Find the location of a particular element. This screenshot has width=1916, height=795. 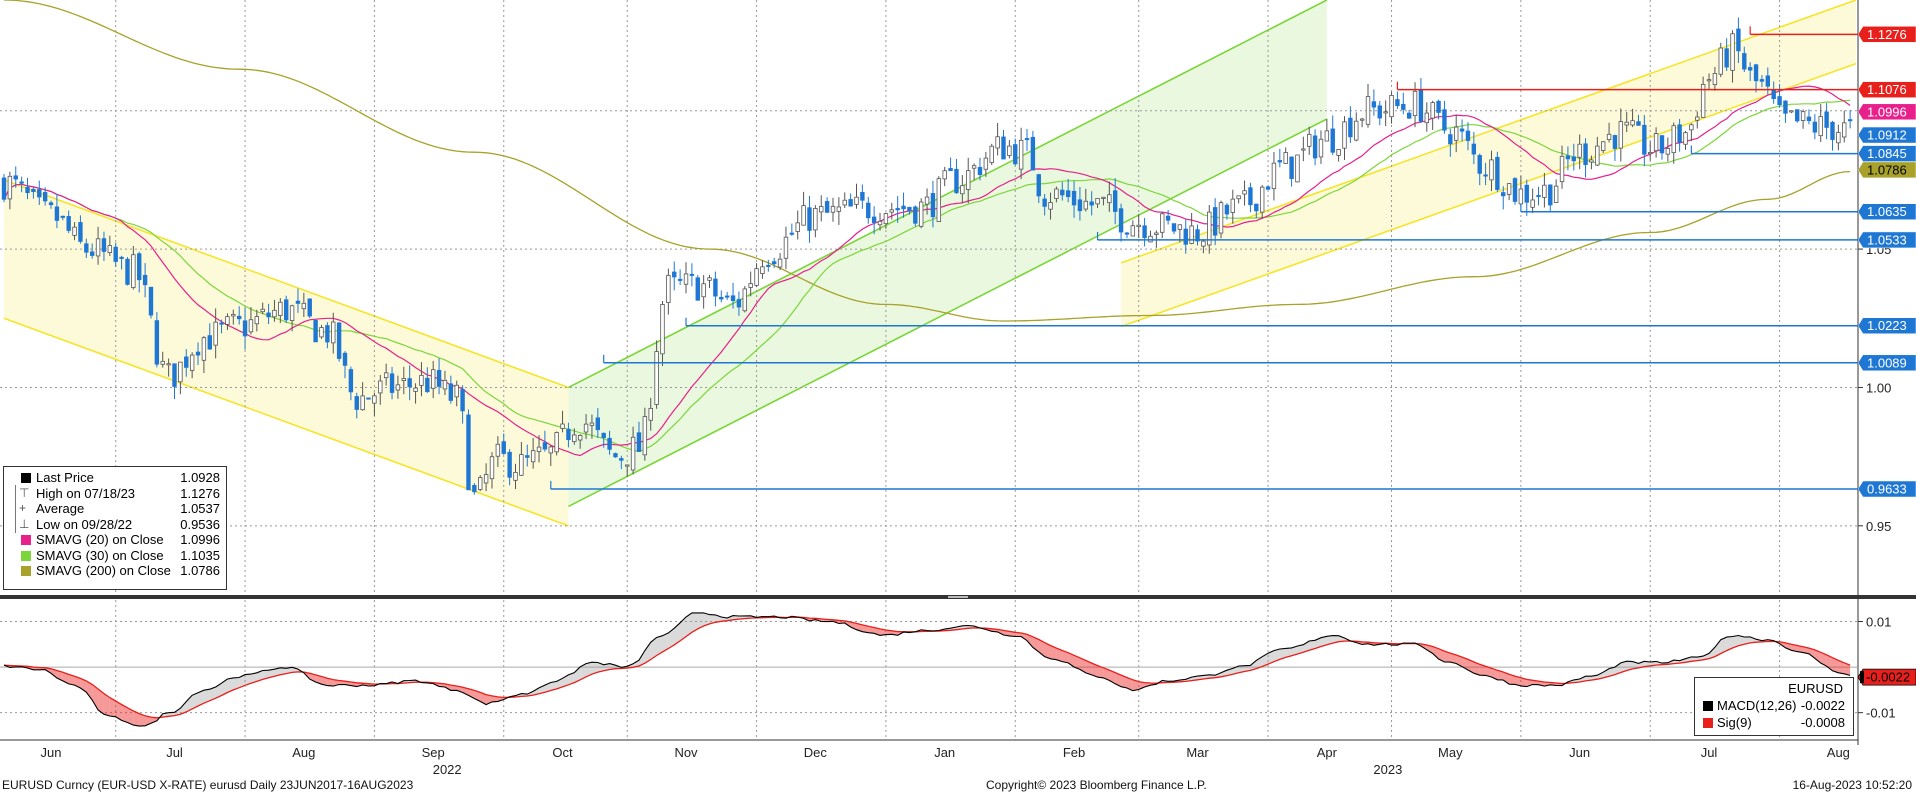

legend-value-4: 1.0996 is located at coordinates (200, 539).